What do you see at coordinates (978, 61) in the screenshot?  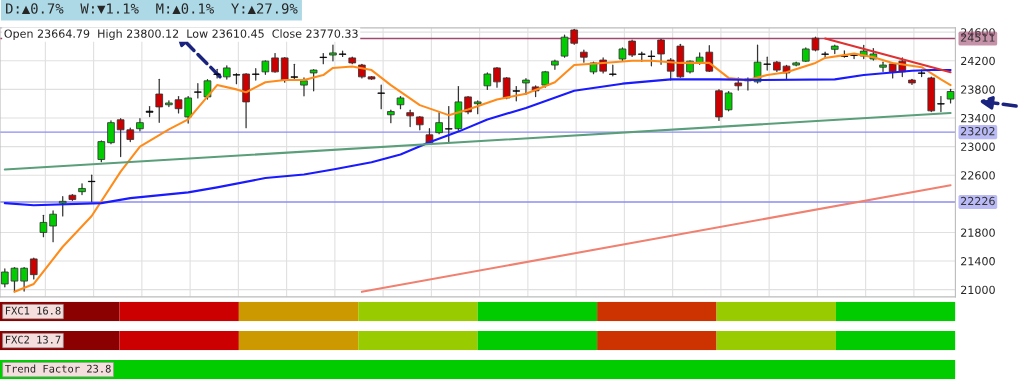 I see `y-tick-label: 24200` at bounding box center [978, 61].